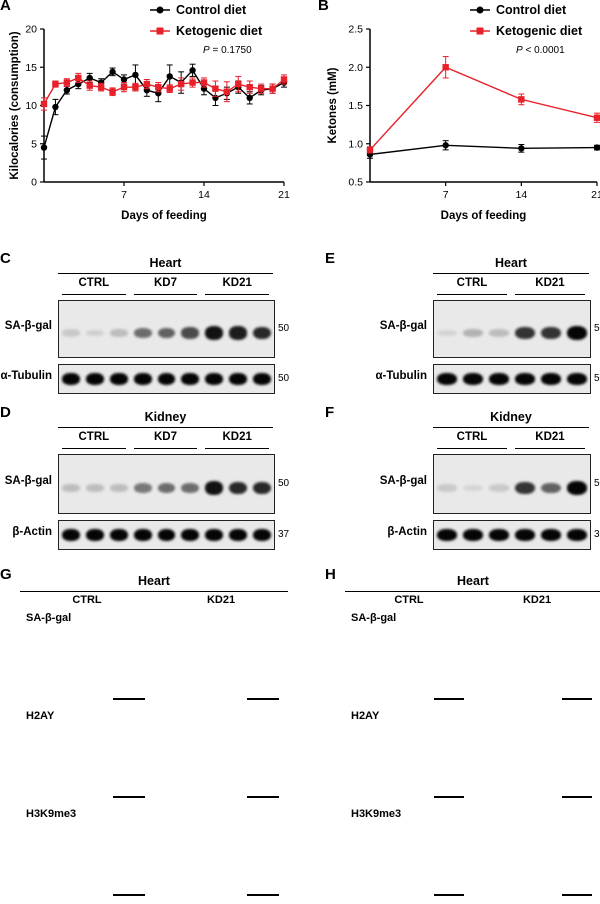 This screenshot has width=600, height=904. I want to click on panel-label-b: B, so click(323, 7).